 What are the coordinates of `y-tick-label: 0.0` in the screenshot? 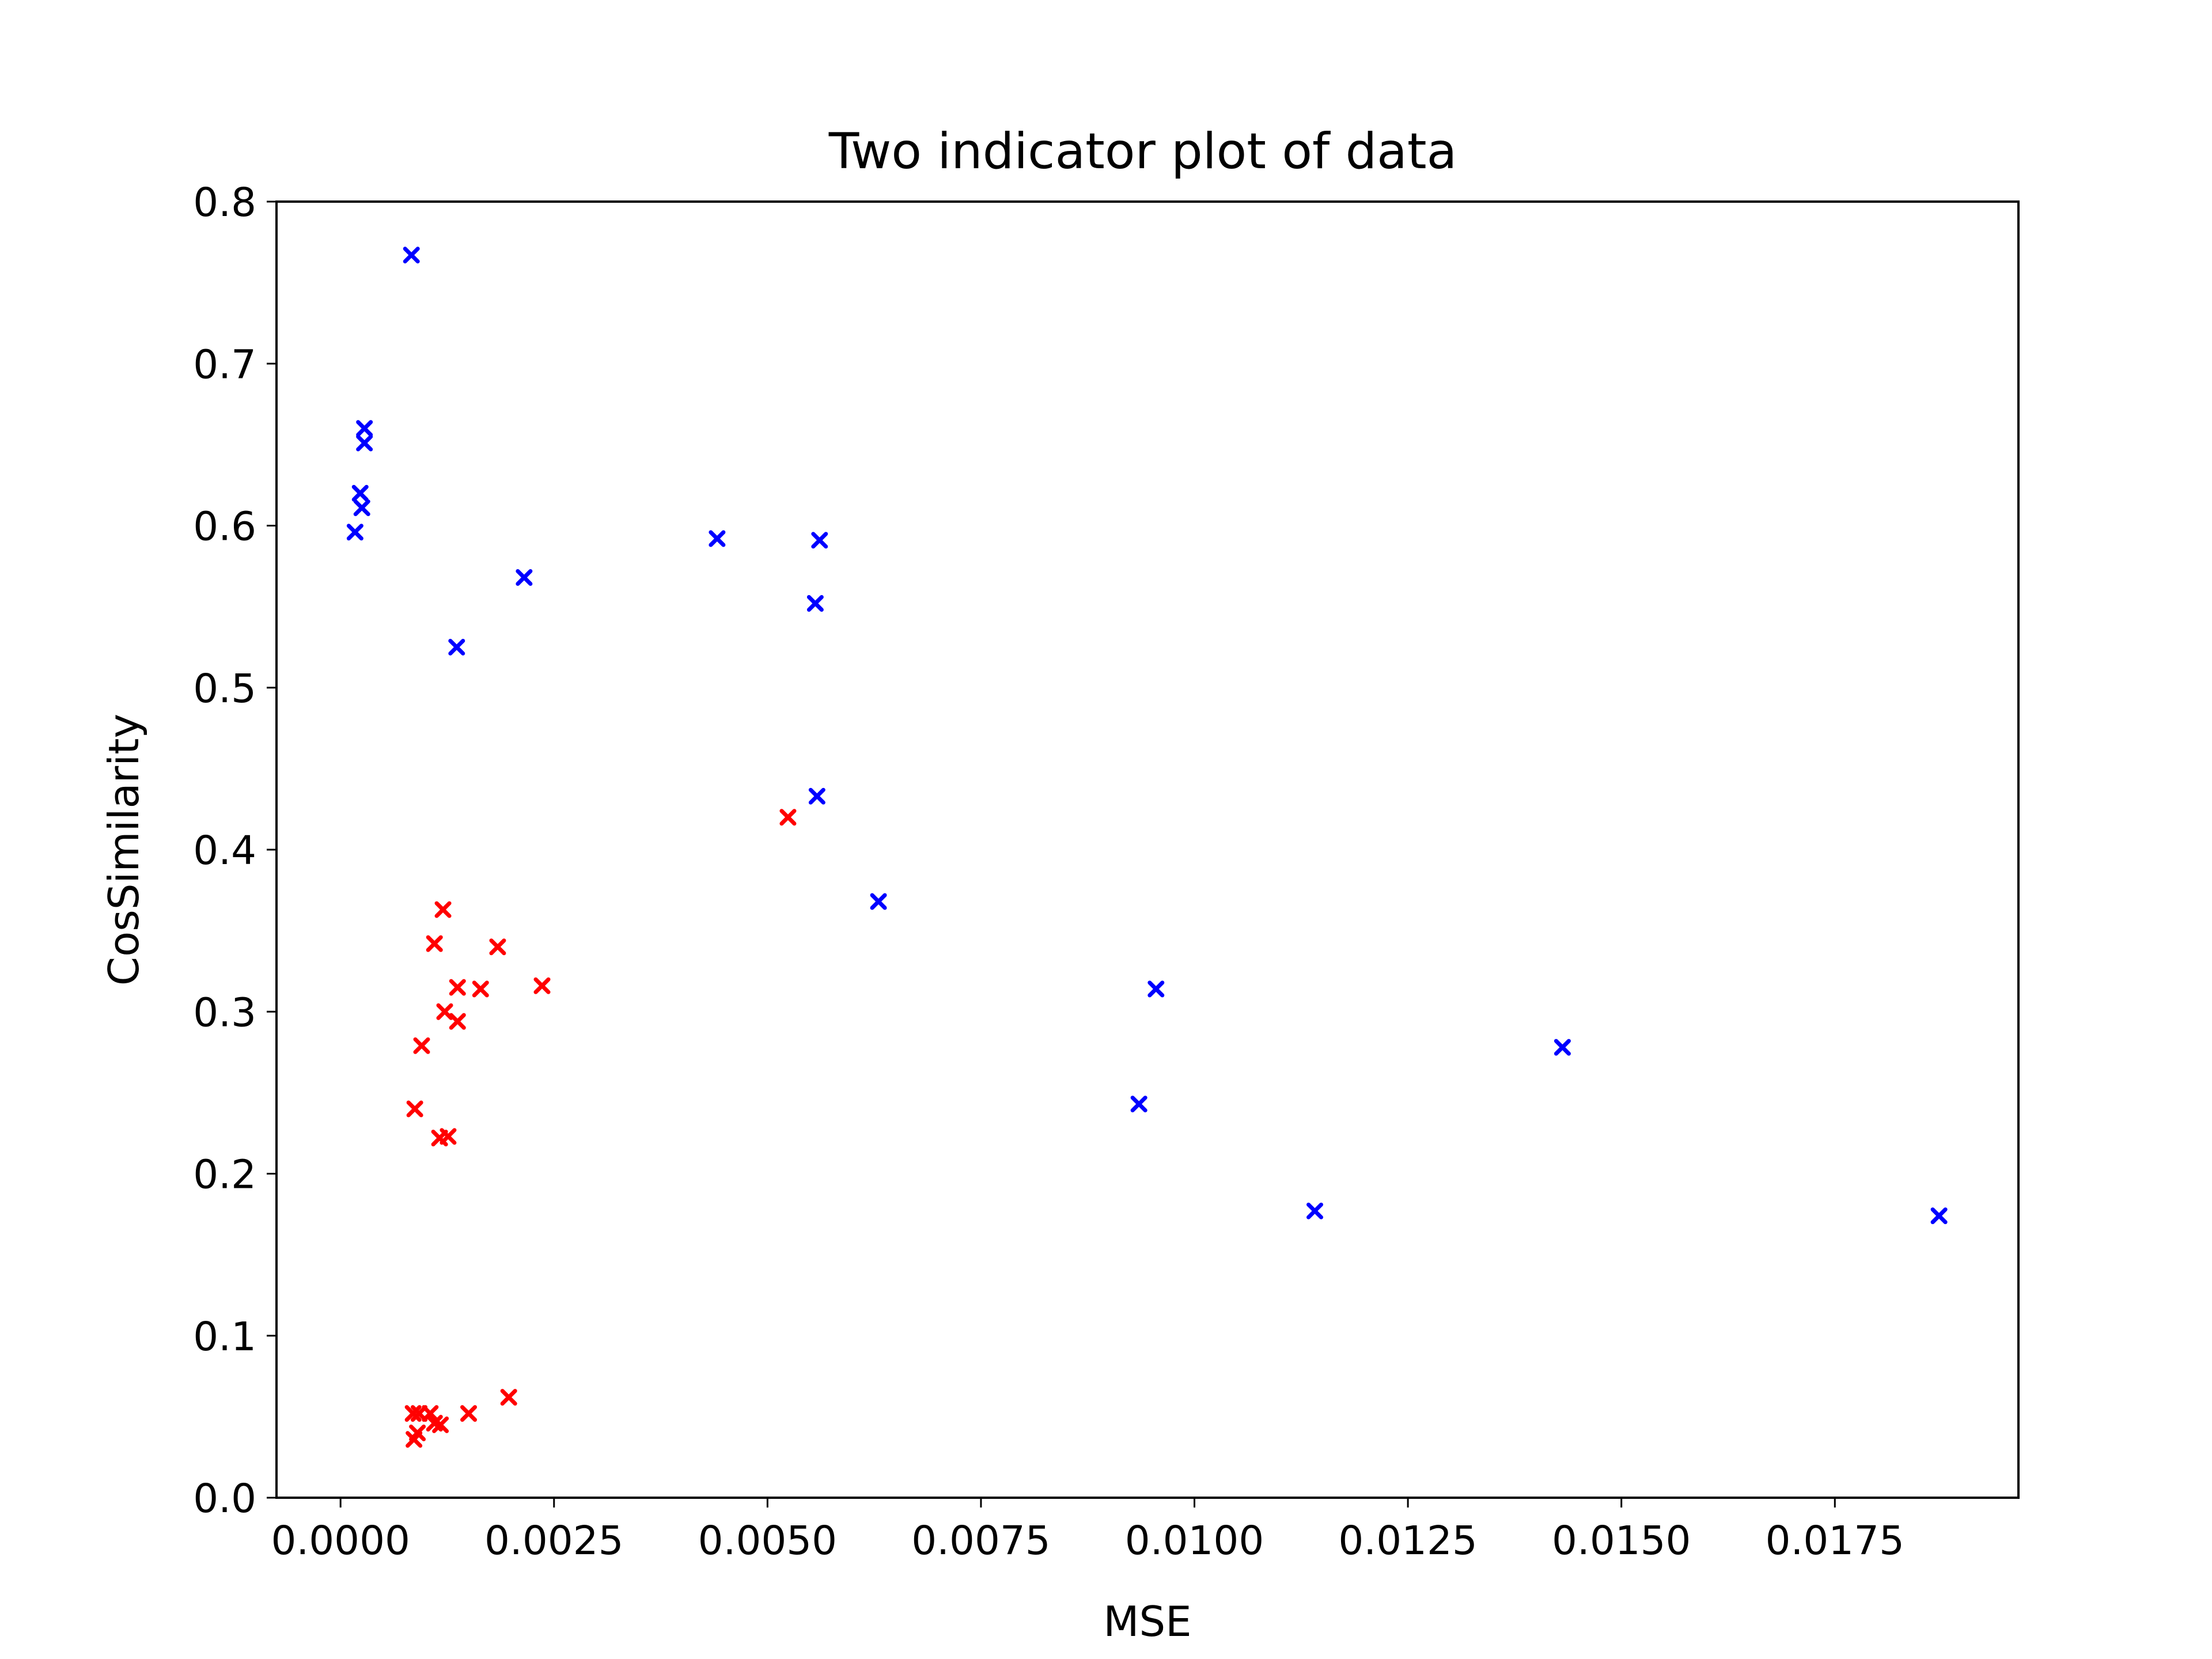 It's located at (224, 1499).